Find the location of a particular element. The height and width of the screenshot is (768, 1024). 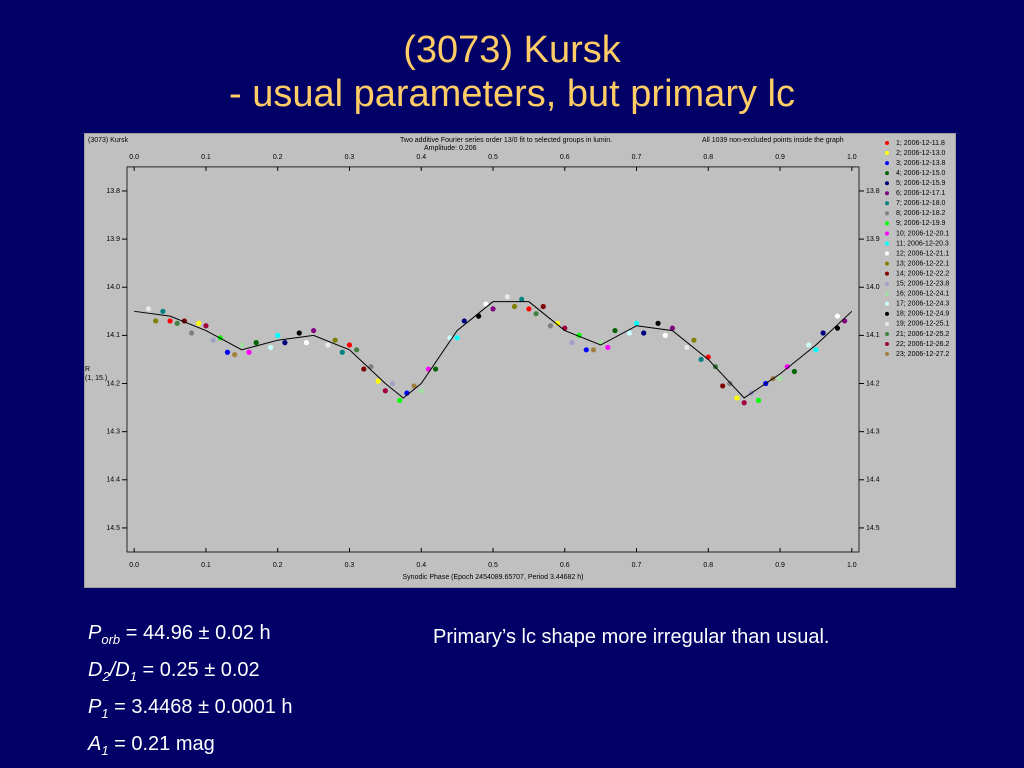

y-tick-label: 14.0 is located at coordinates (113, 287).